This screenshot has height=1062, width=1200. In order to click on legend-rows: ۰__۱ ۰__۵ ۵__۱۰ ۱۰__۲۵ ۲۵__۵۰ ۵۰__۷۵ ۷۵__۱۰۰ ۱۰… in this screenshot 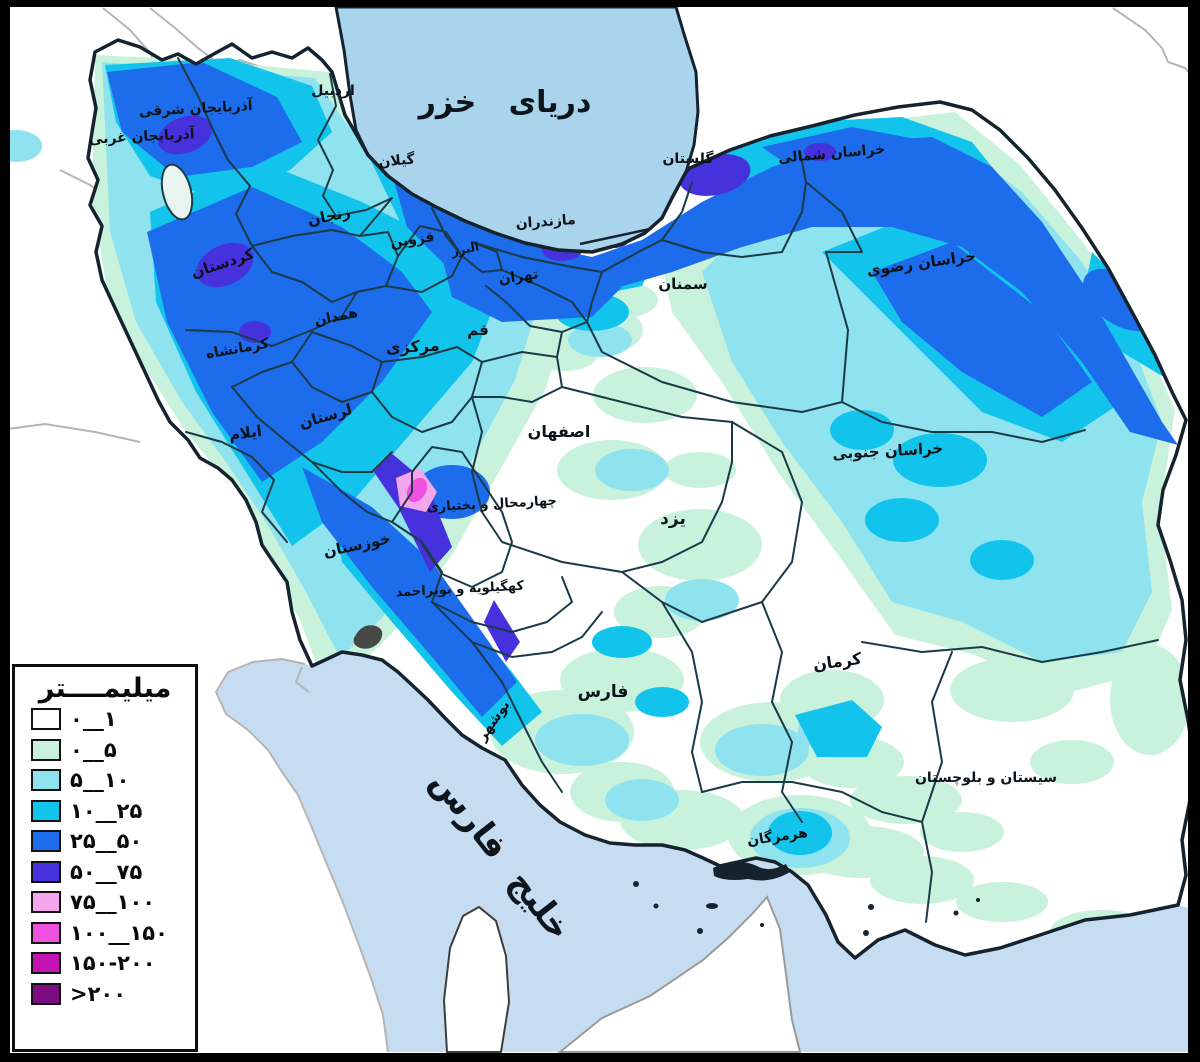, I will do `click(105, 856)`.